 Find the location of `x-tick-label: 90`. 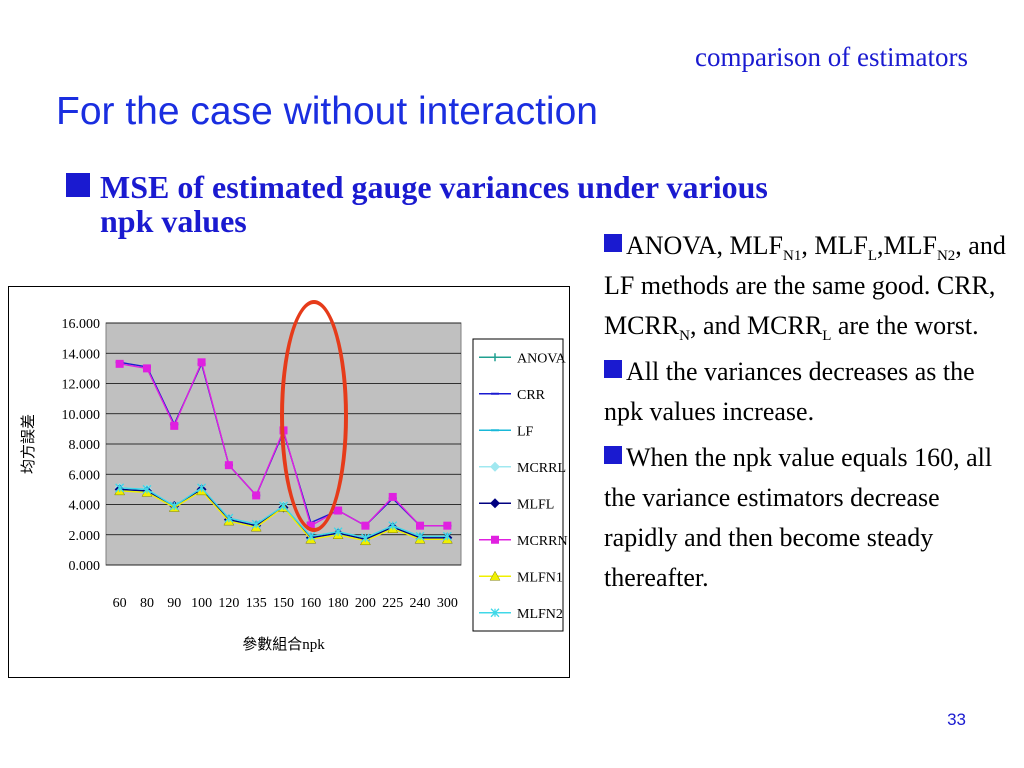

x-tick-label: 90 is located at coordinates (174, 603).